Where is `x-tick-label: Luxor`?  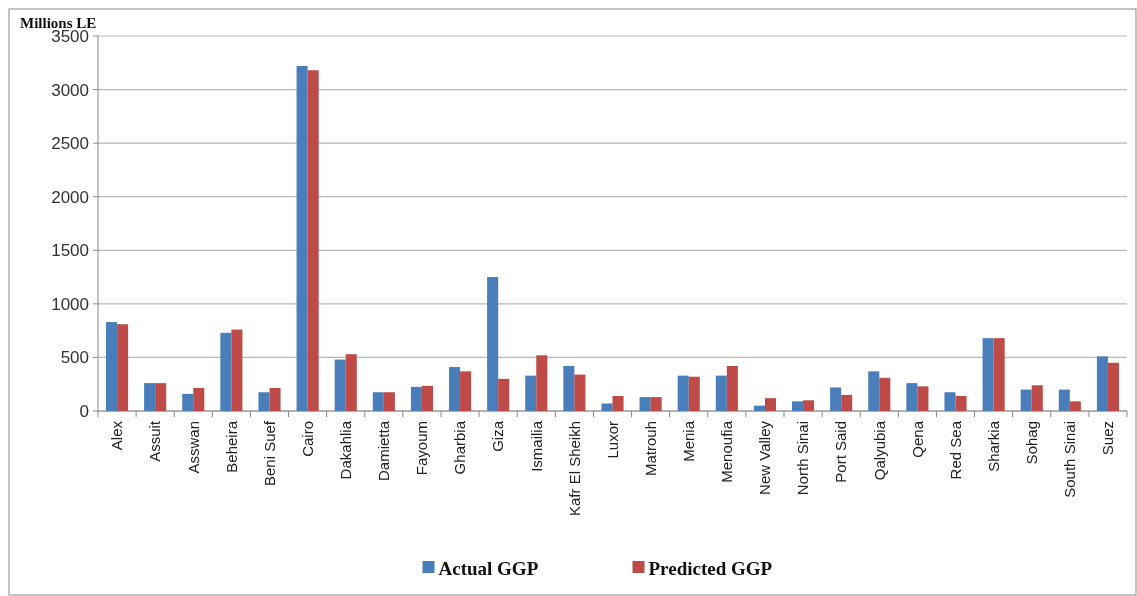
x-tick-label: Luxor is located at coordinates (612, 440).